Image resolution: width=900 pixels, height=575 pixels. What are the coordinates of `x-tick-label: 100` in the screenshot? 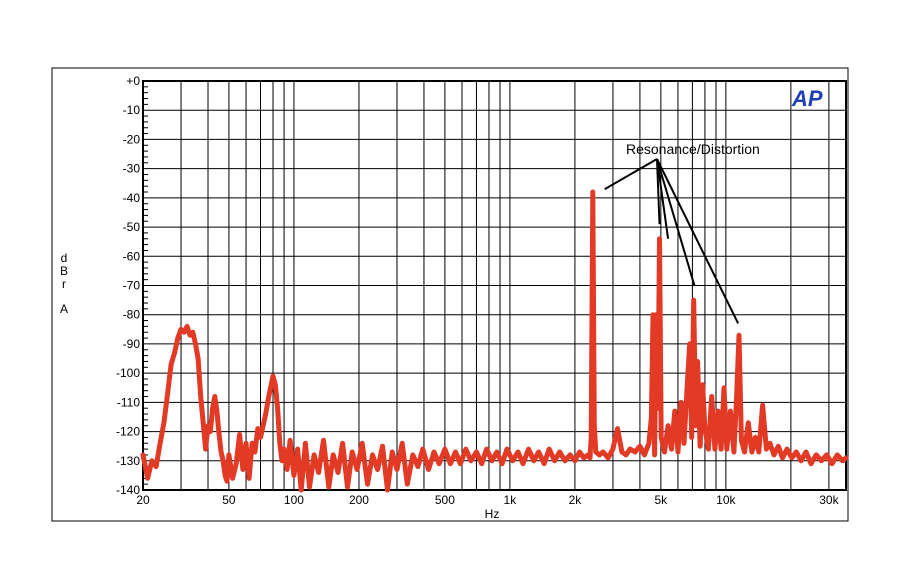 It's located at (294, 500).